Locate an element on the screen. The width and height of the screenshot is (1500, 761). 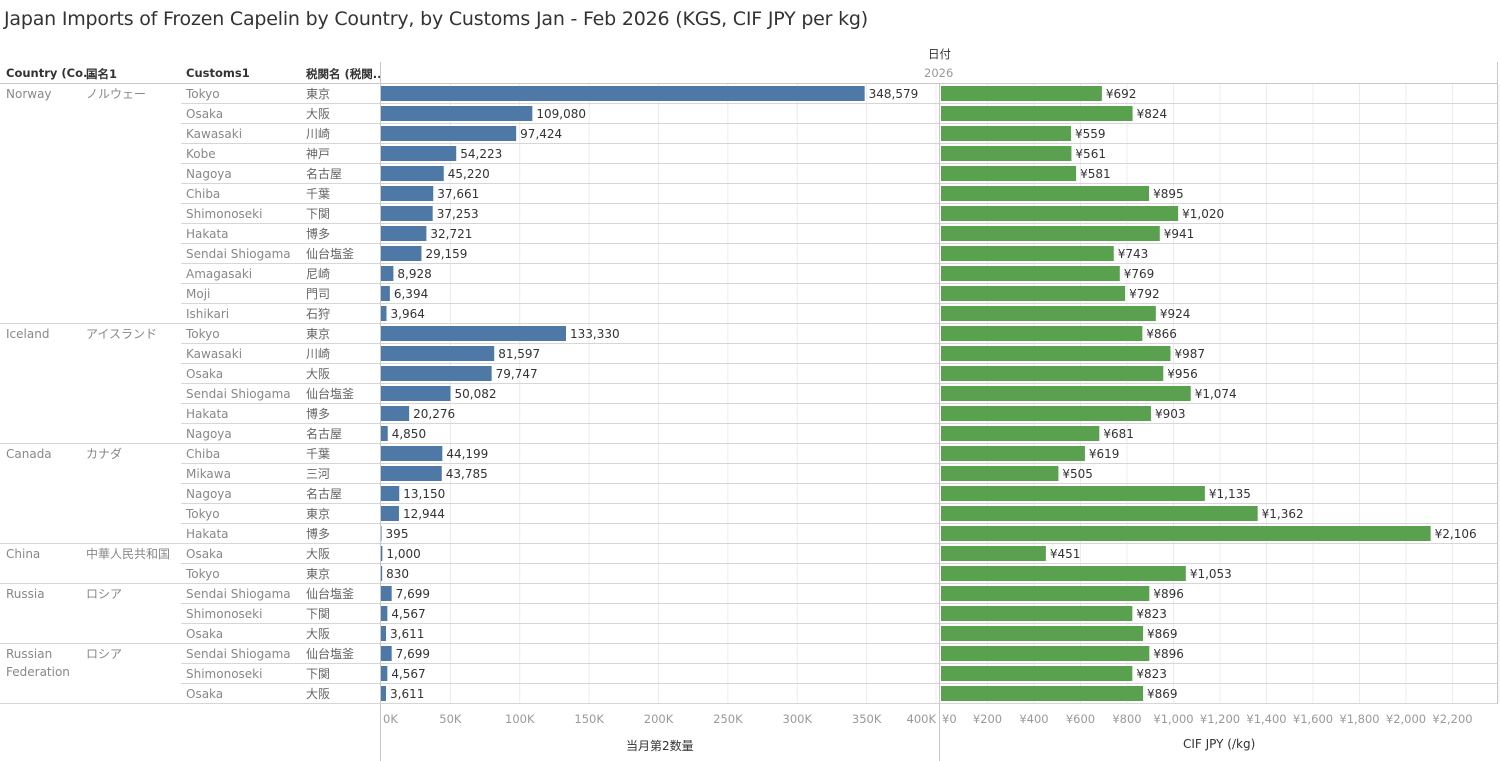
bar-label-cif: ¥941 is located at coordinates (1179, 234).